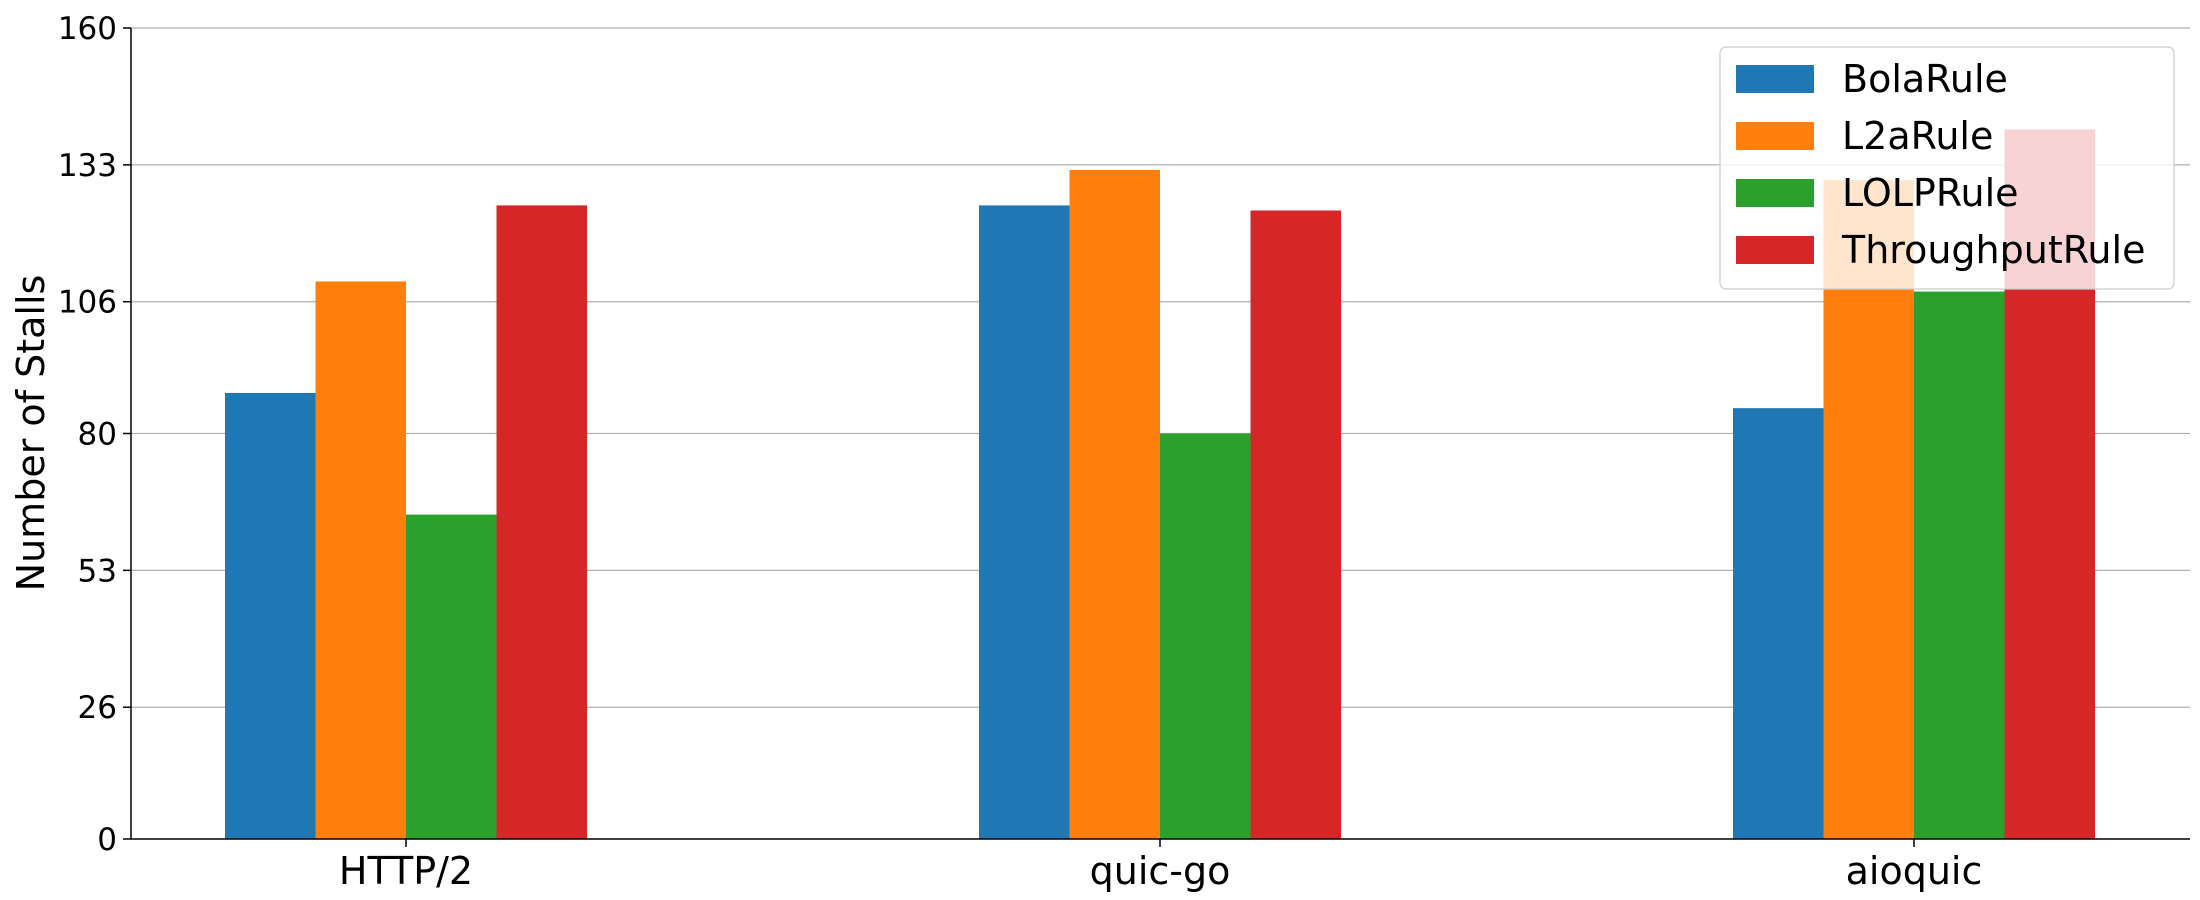  I want to click on bar-lolprule-quic-go, so click(1205, 636).